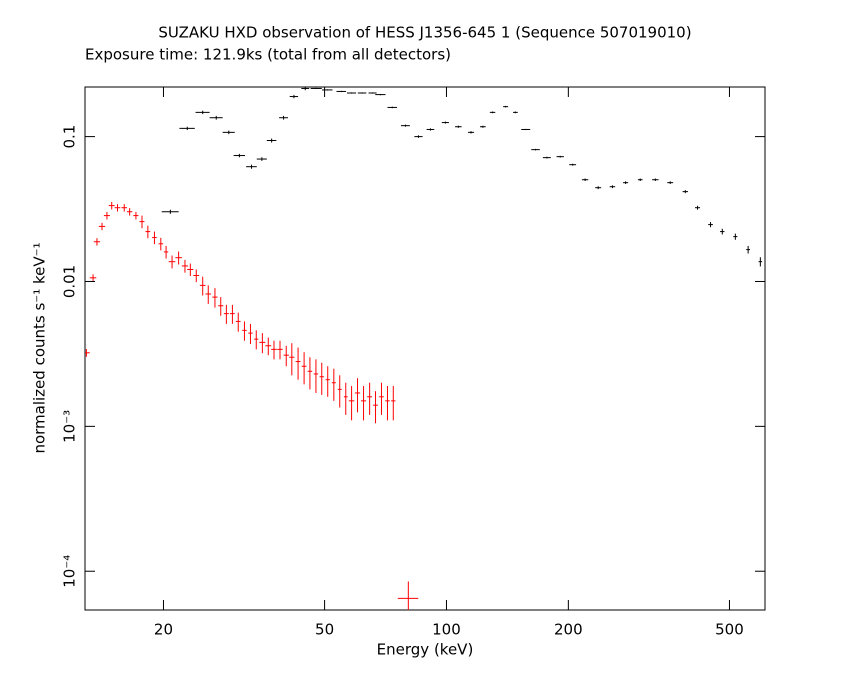 This screenshot has height=680, width=850. I want to click on x-axis-label: Energy (keV), so click(425, 650).